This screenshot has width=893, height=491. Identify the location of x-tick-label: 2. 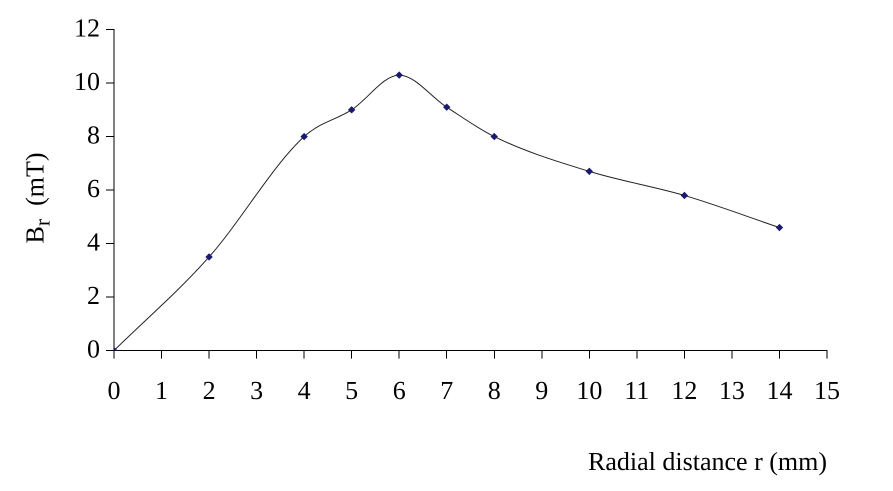
(209, 391).